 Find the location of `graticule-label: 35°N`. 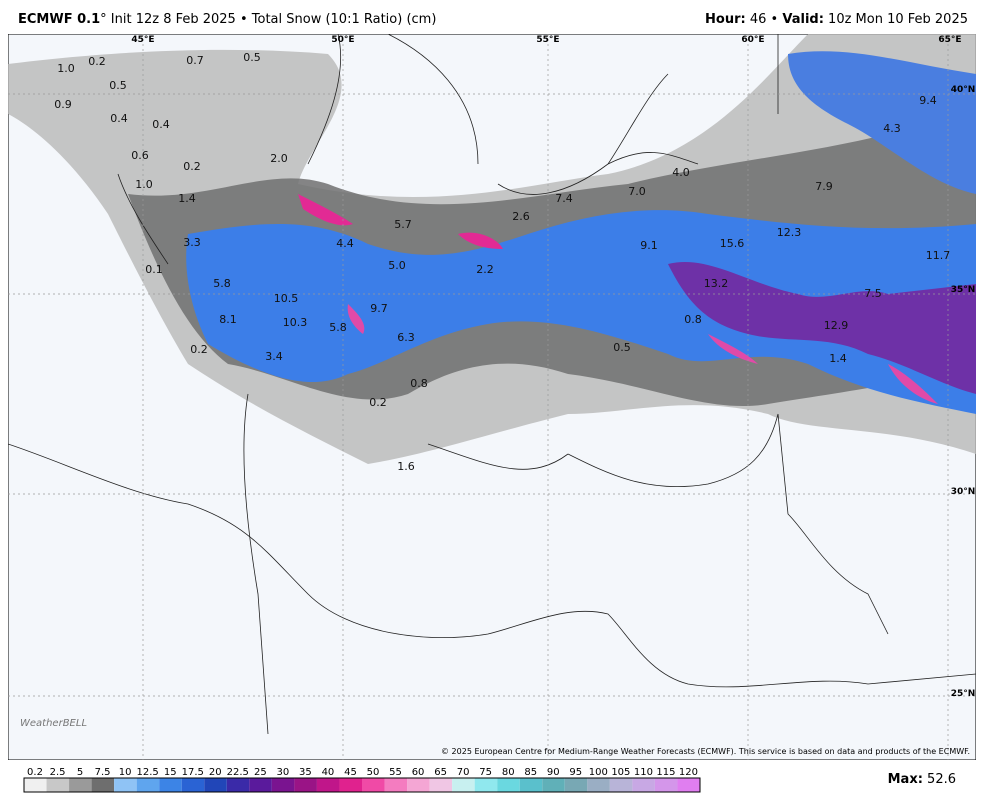

graticule-label: 35°N is located at coordinates (963, 290).